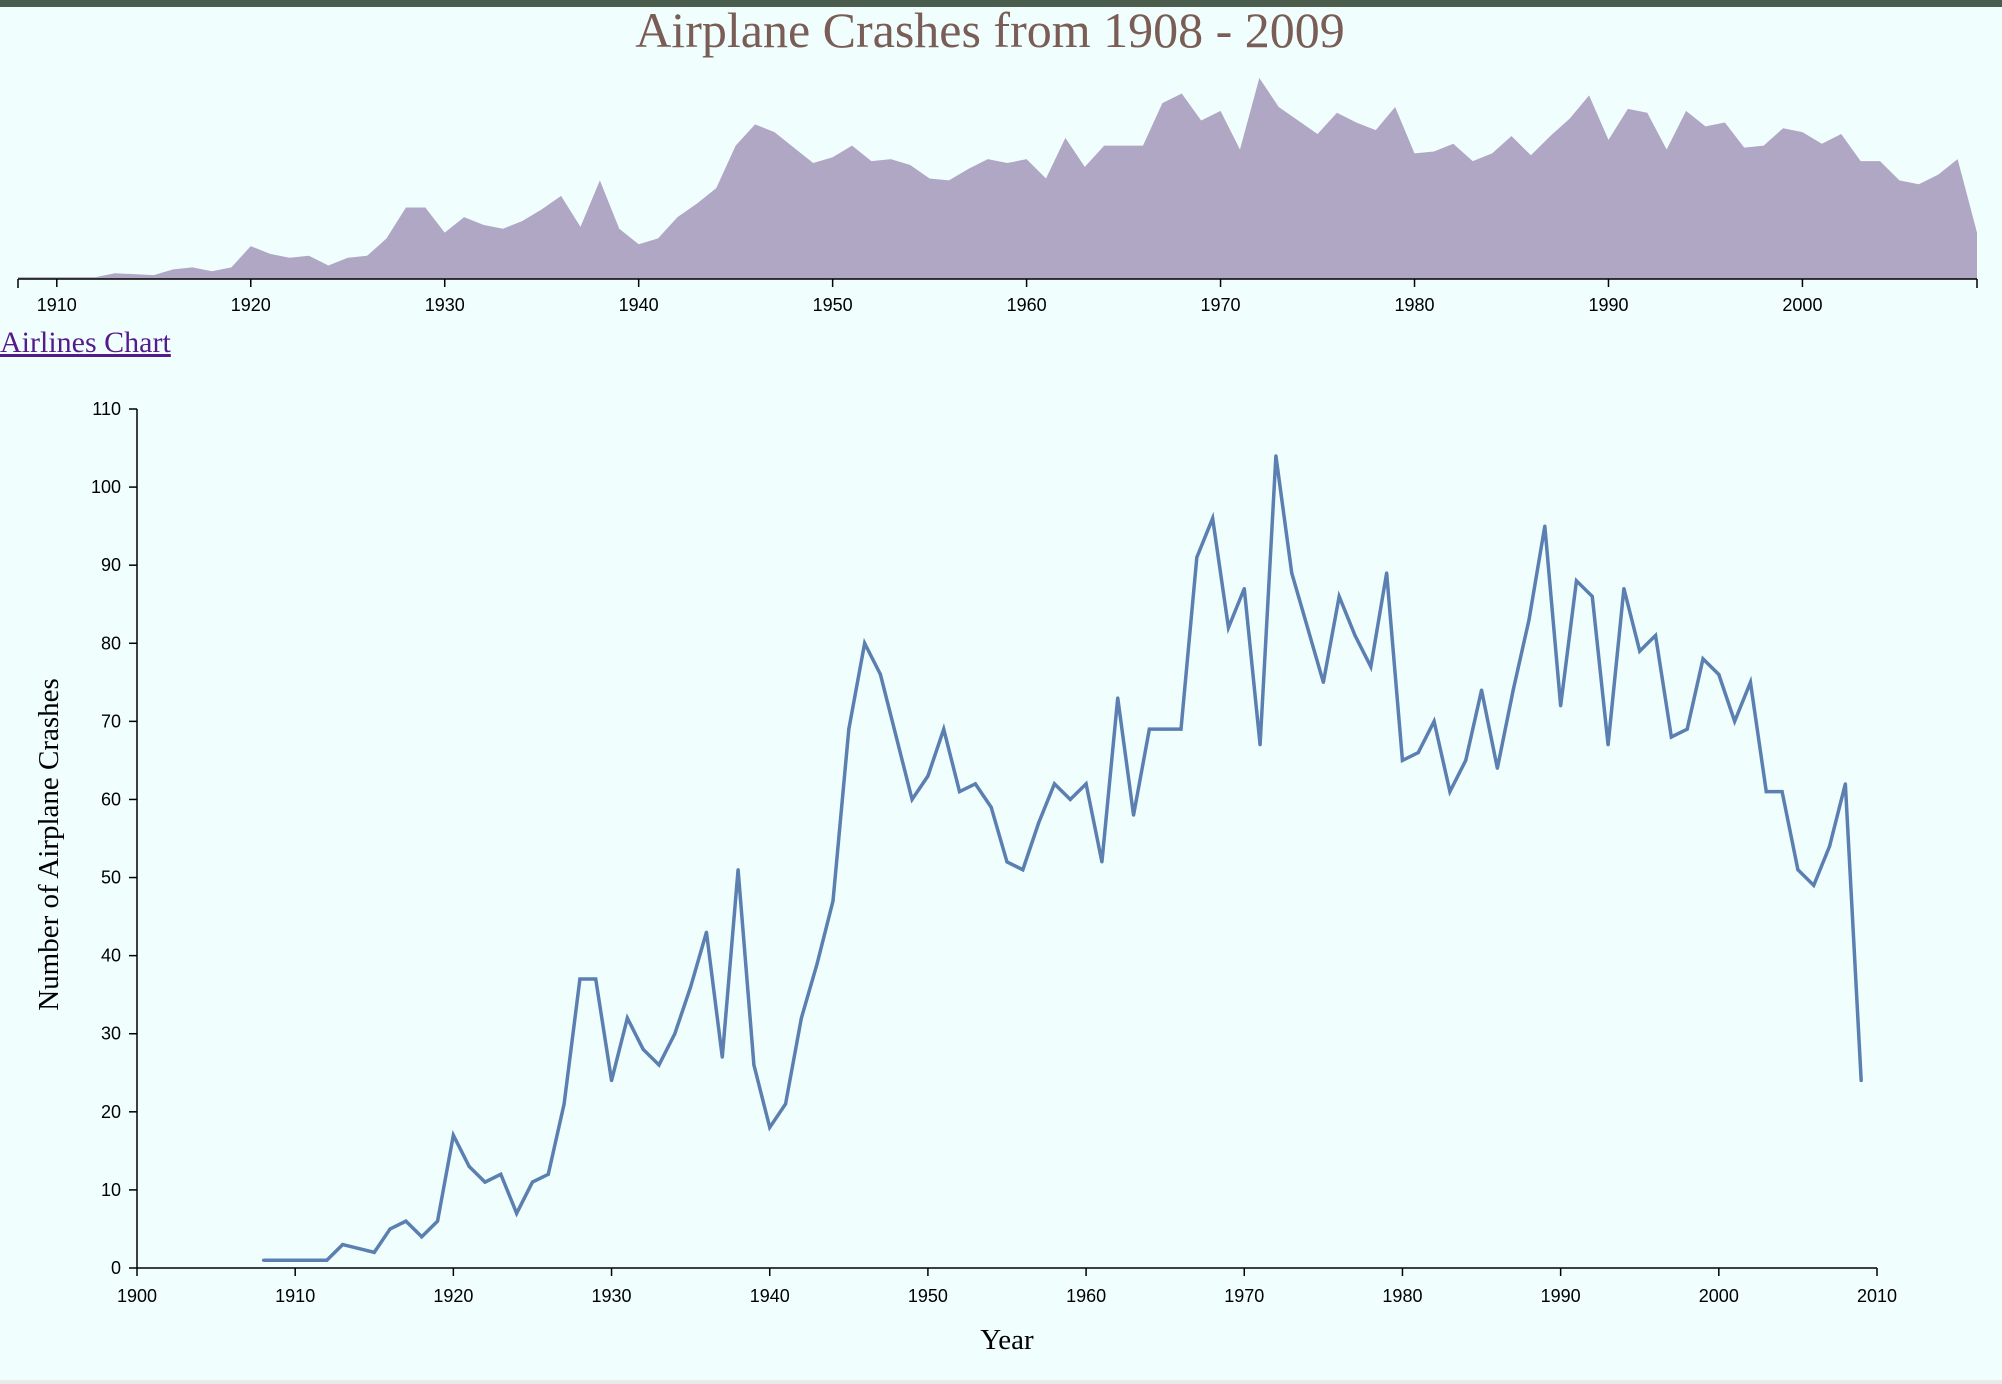 This screenshot has height=1384, width=2002. I want to click on y-tick-label: 30, so click(111, 1034).